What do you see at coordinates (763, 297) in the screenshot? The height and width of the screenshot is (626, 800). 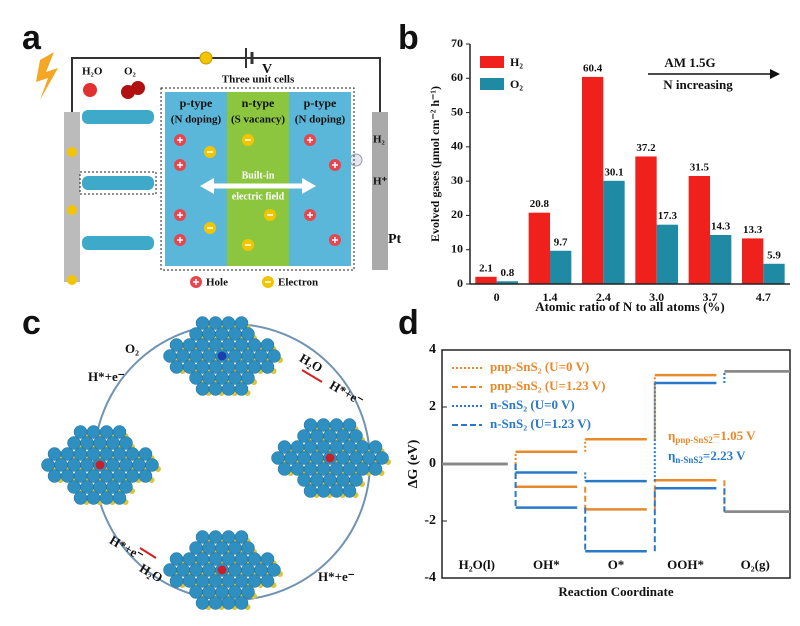 I see `x-tick-label: 4.7` at bounding box center [763, 297].